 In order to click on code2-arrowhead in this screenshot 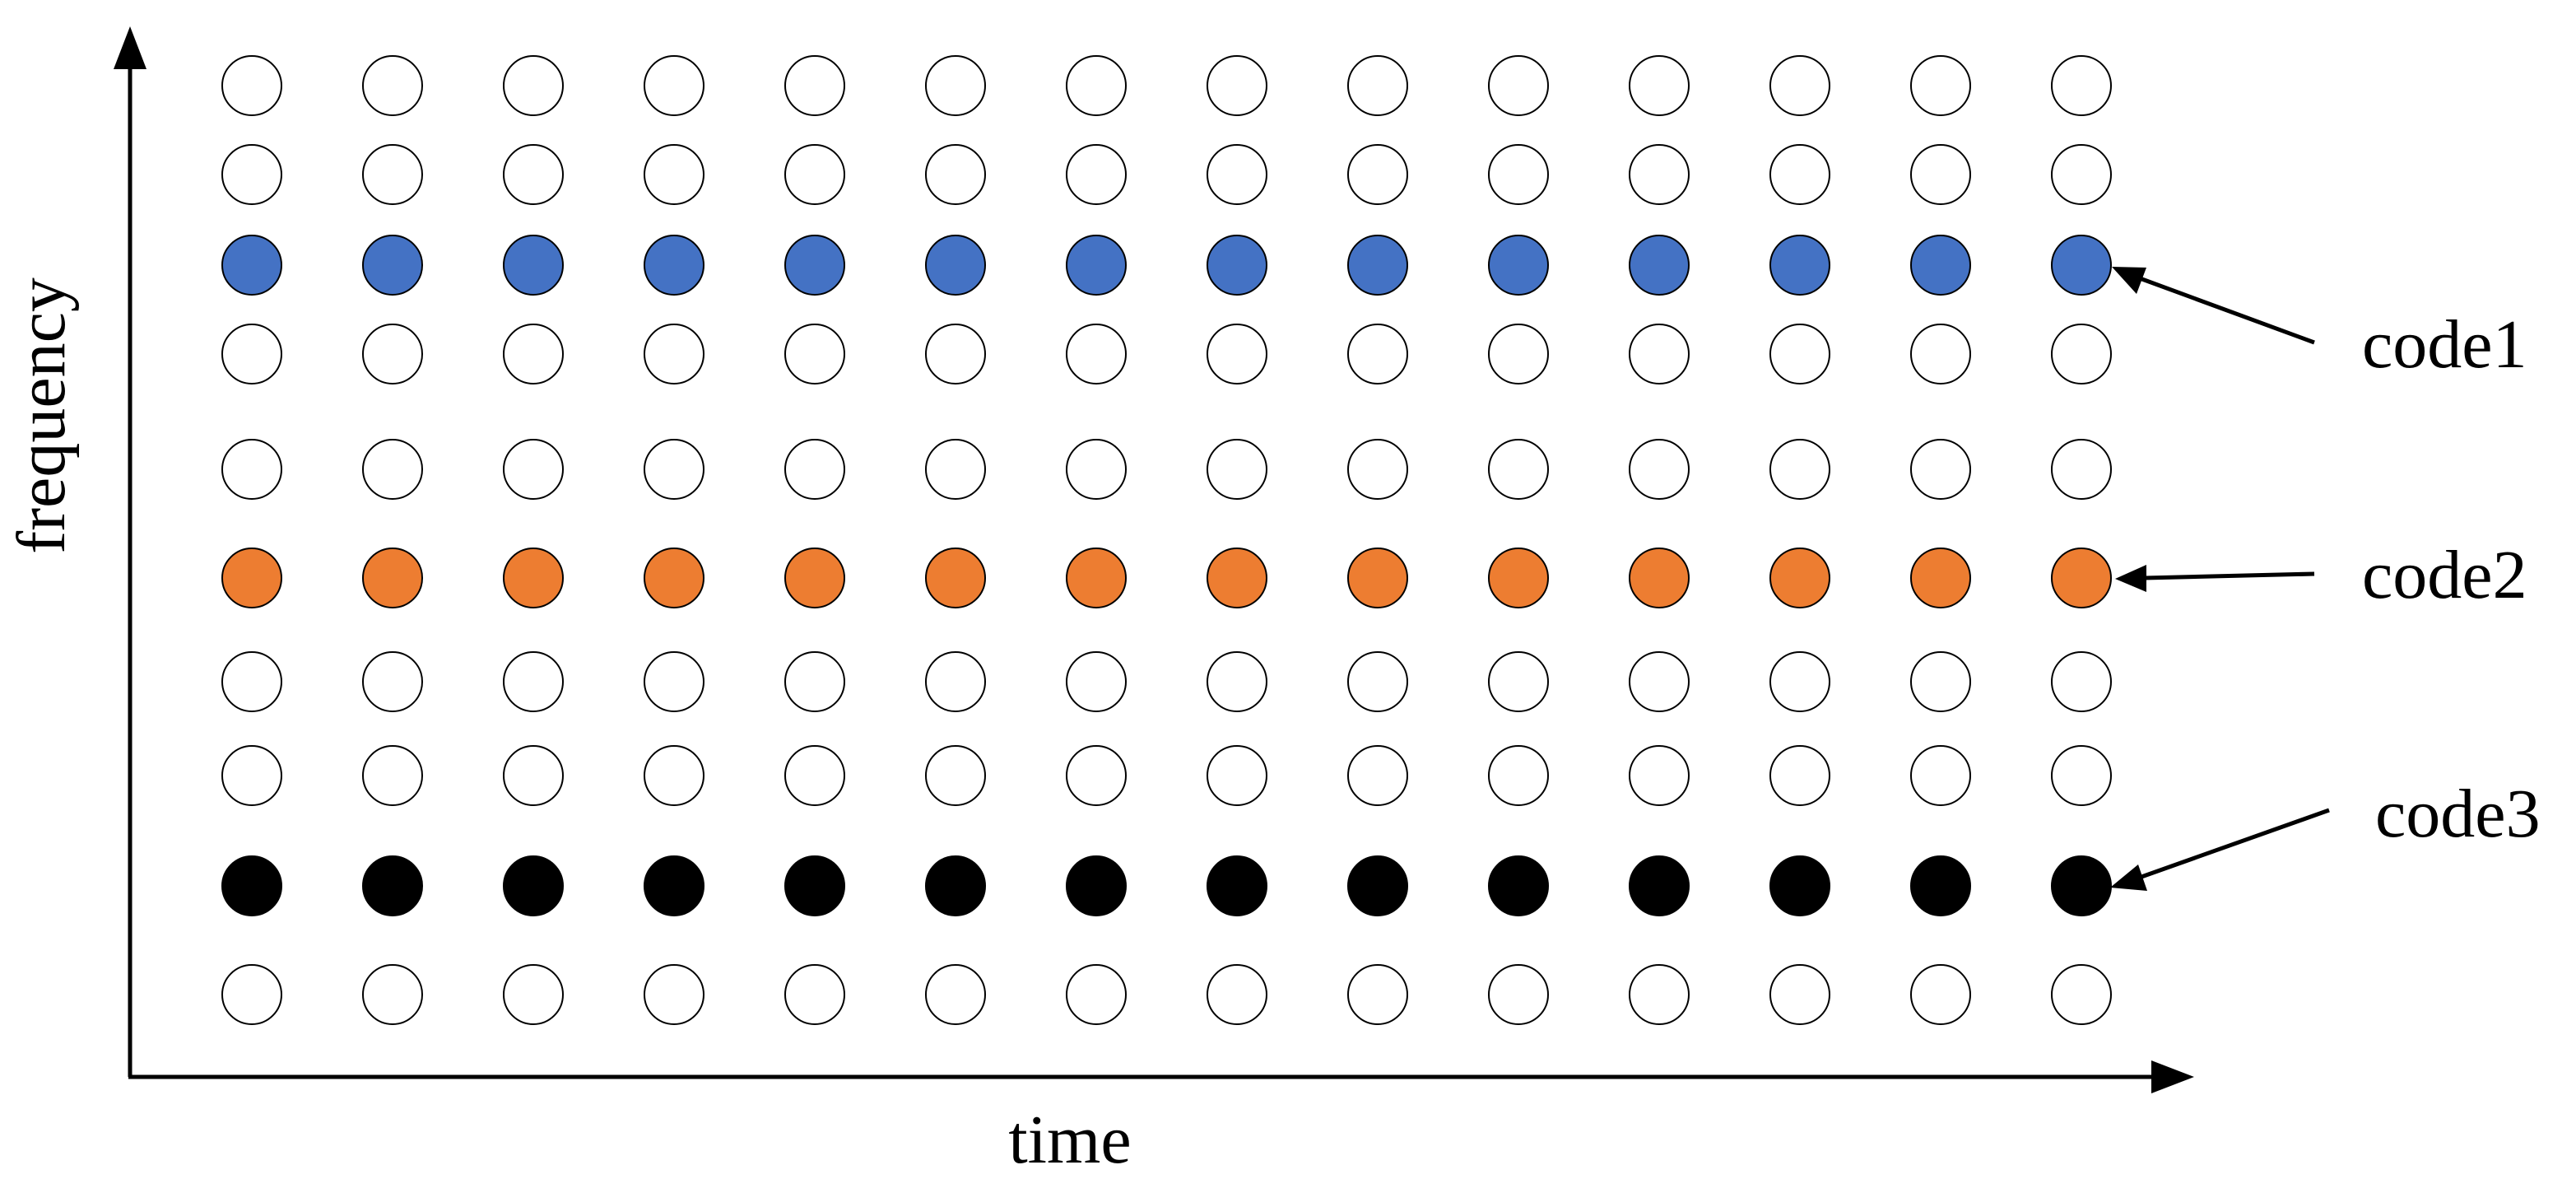, I will do `click(2130, 578)`.